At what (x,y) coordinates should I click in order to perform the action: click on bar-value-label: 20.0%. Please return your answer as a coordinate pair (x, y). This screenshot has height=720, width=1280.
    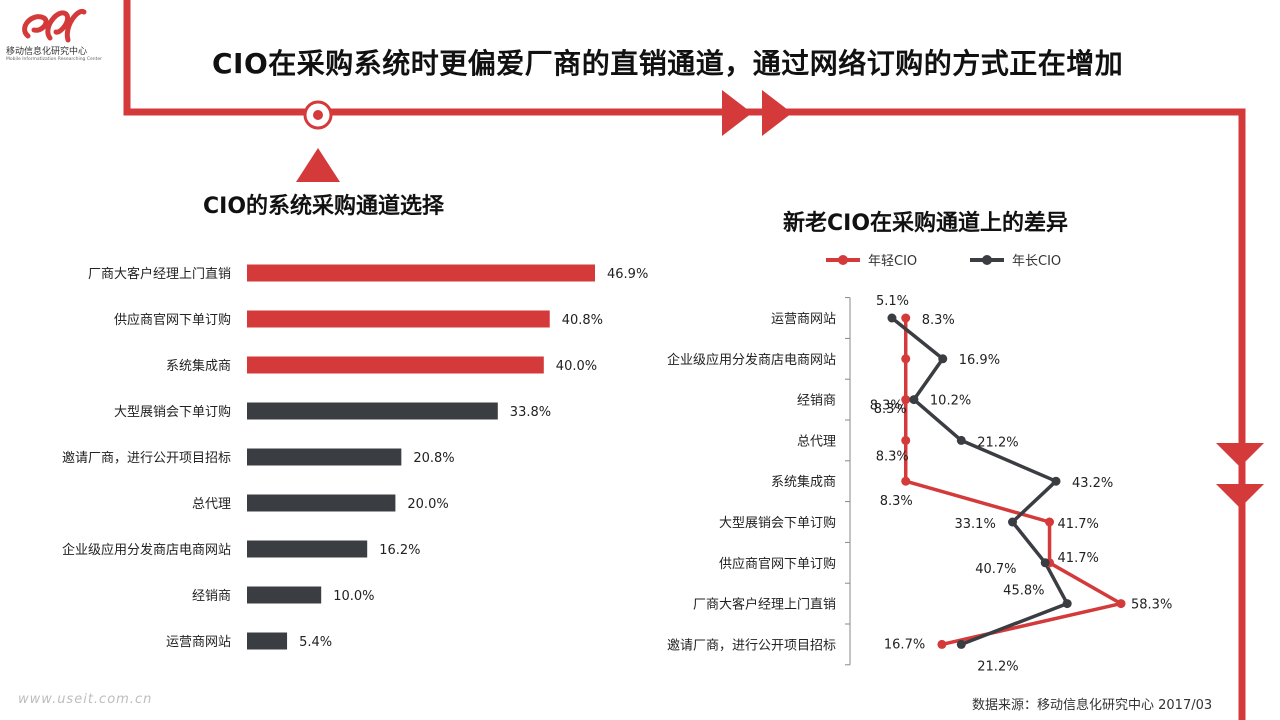
    Looking at the image, I should click on (427, 504).